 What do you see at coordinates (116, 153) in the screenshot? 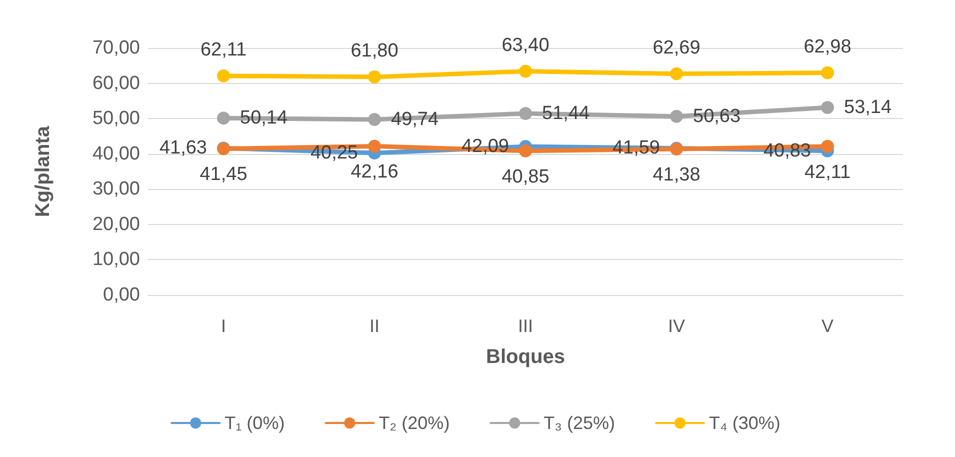
I see `y-tick-label: 40,00` at bounding box center [116, 153].